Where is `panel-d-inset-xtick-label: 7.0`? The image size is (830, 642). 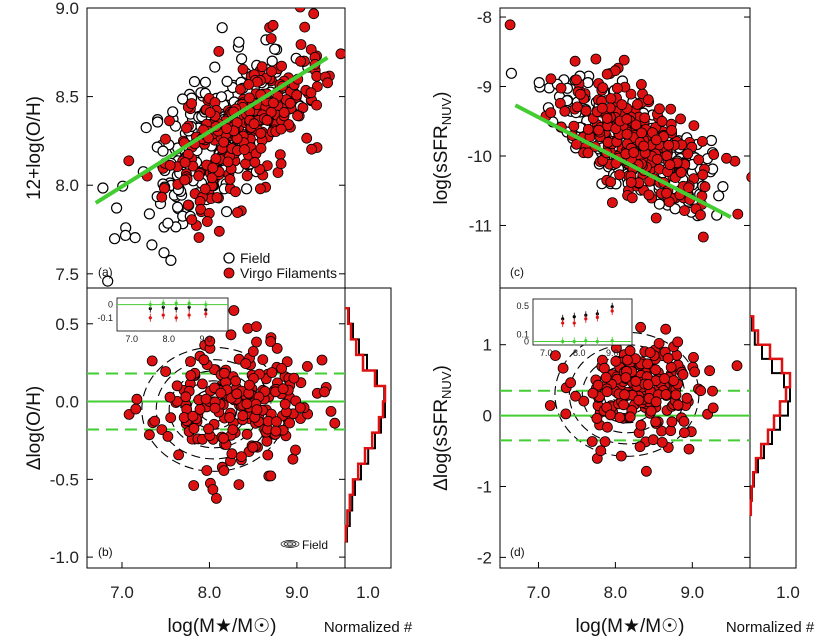 panel-d-inset-xtick-label: 7.0 is located at coordinates (546, 353).